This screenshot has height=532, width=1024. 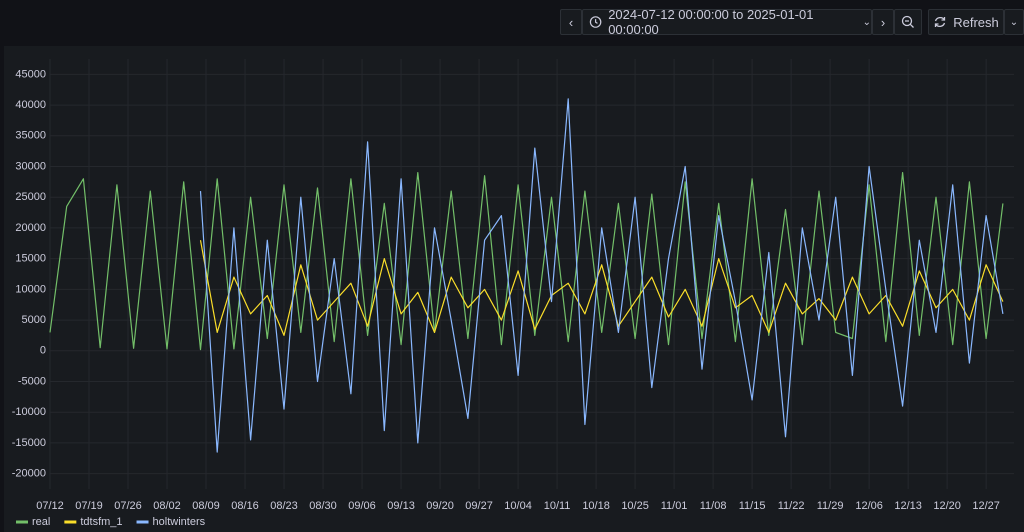 What do you see at coordinates (883, 22) in the screenshot?
I see `next-button: ›` at bounding box center [883, 22].